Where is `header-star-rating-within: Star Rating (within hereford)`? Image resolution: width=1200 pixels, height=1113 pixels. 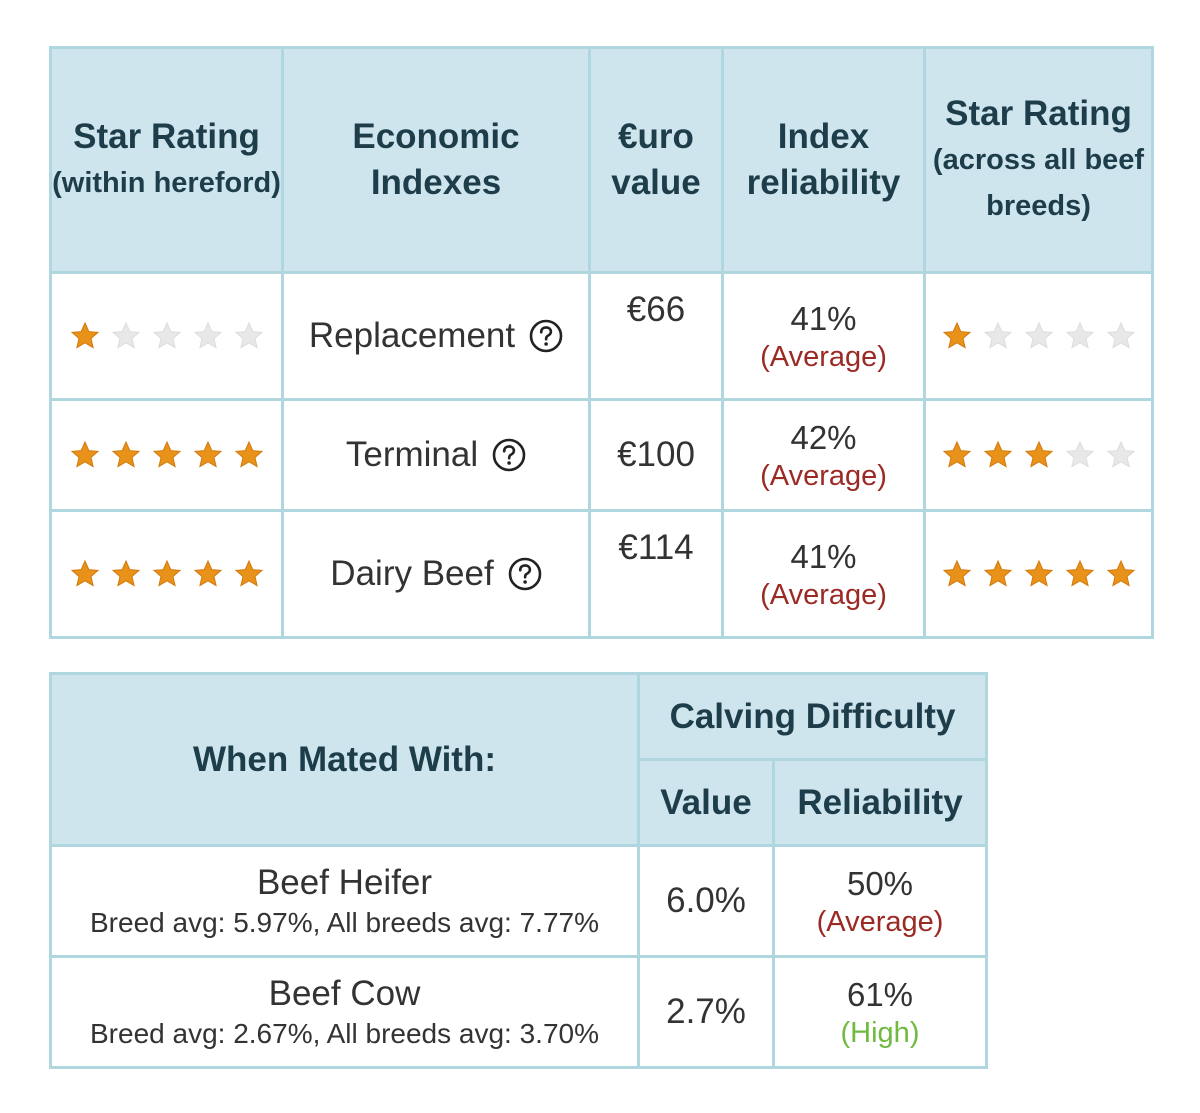
header-star-rating-within: Star Rating (within hereford) is located at coordinates (166, 160).